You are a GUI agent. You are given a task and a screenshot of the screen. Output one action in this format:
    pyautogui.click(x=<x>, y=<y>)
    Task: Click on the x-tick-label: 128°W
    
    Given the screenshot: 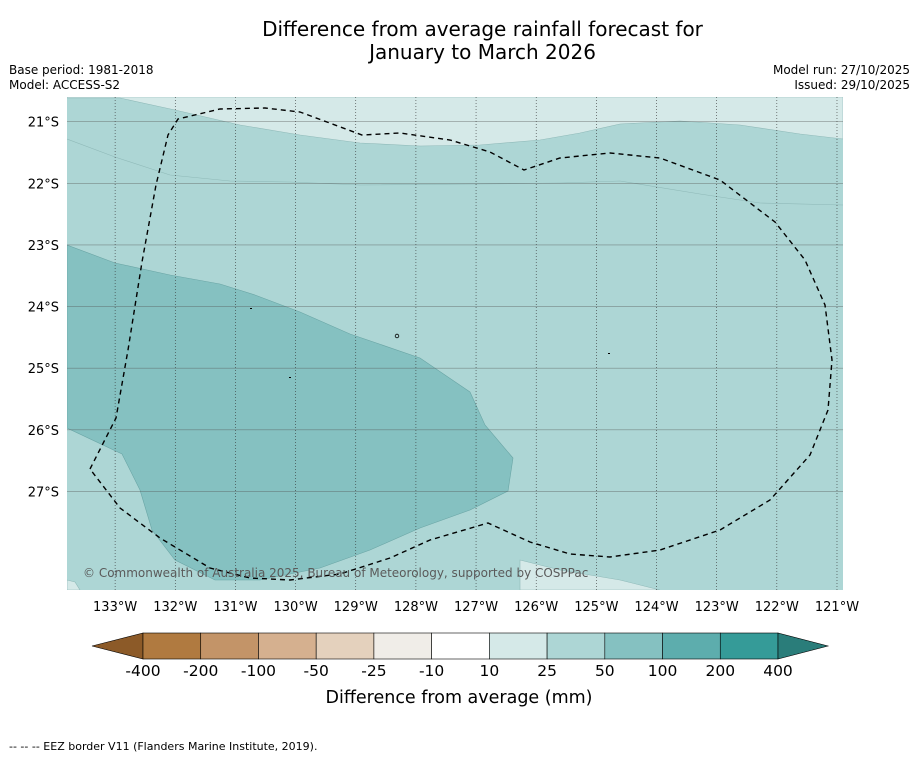 What is the action you would take?
    pyautogui.click(x=416, y=607)
    